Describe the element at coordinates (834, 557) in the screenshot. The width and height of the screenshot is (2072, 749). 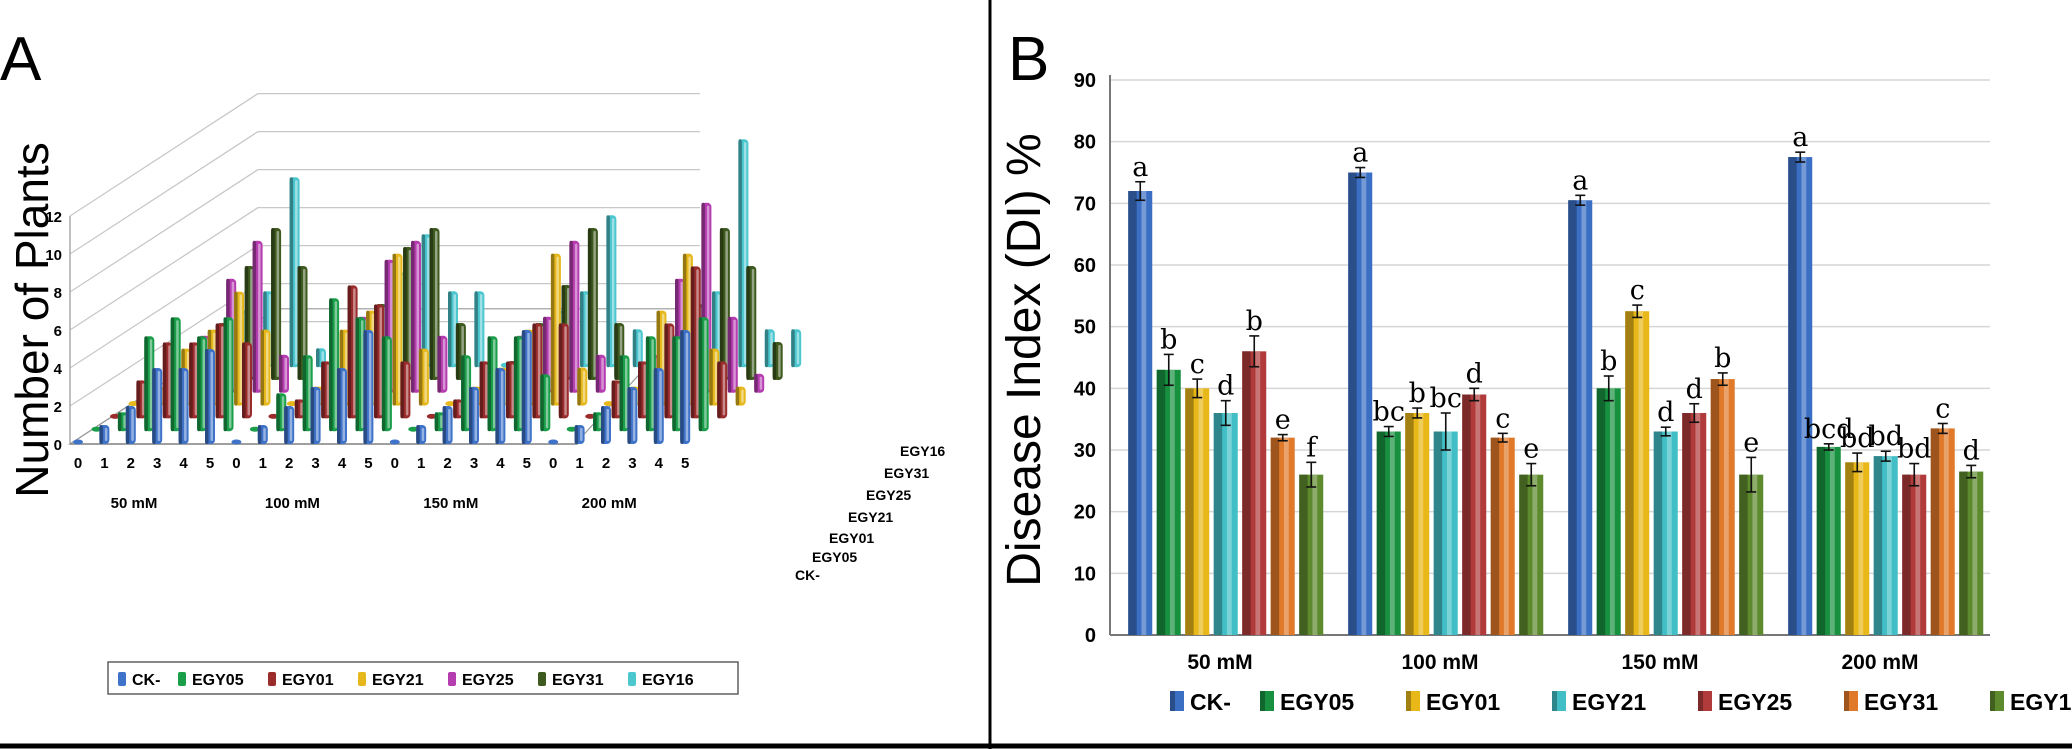
I see `depth-axis-label: EGY05` at that location.